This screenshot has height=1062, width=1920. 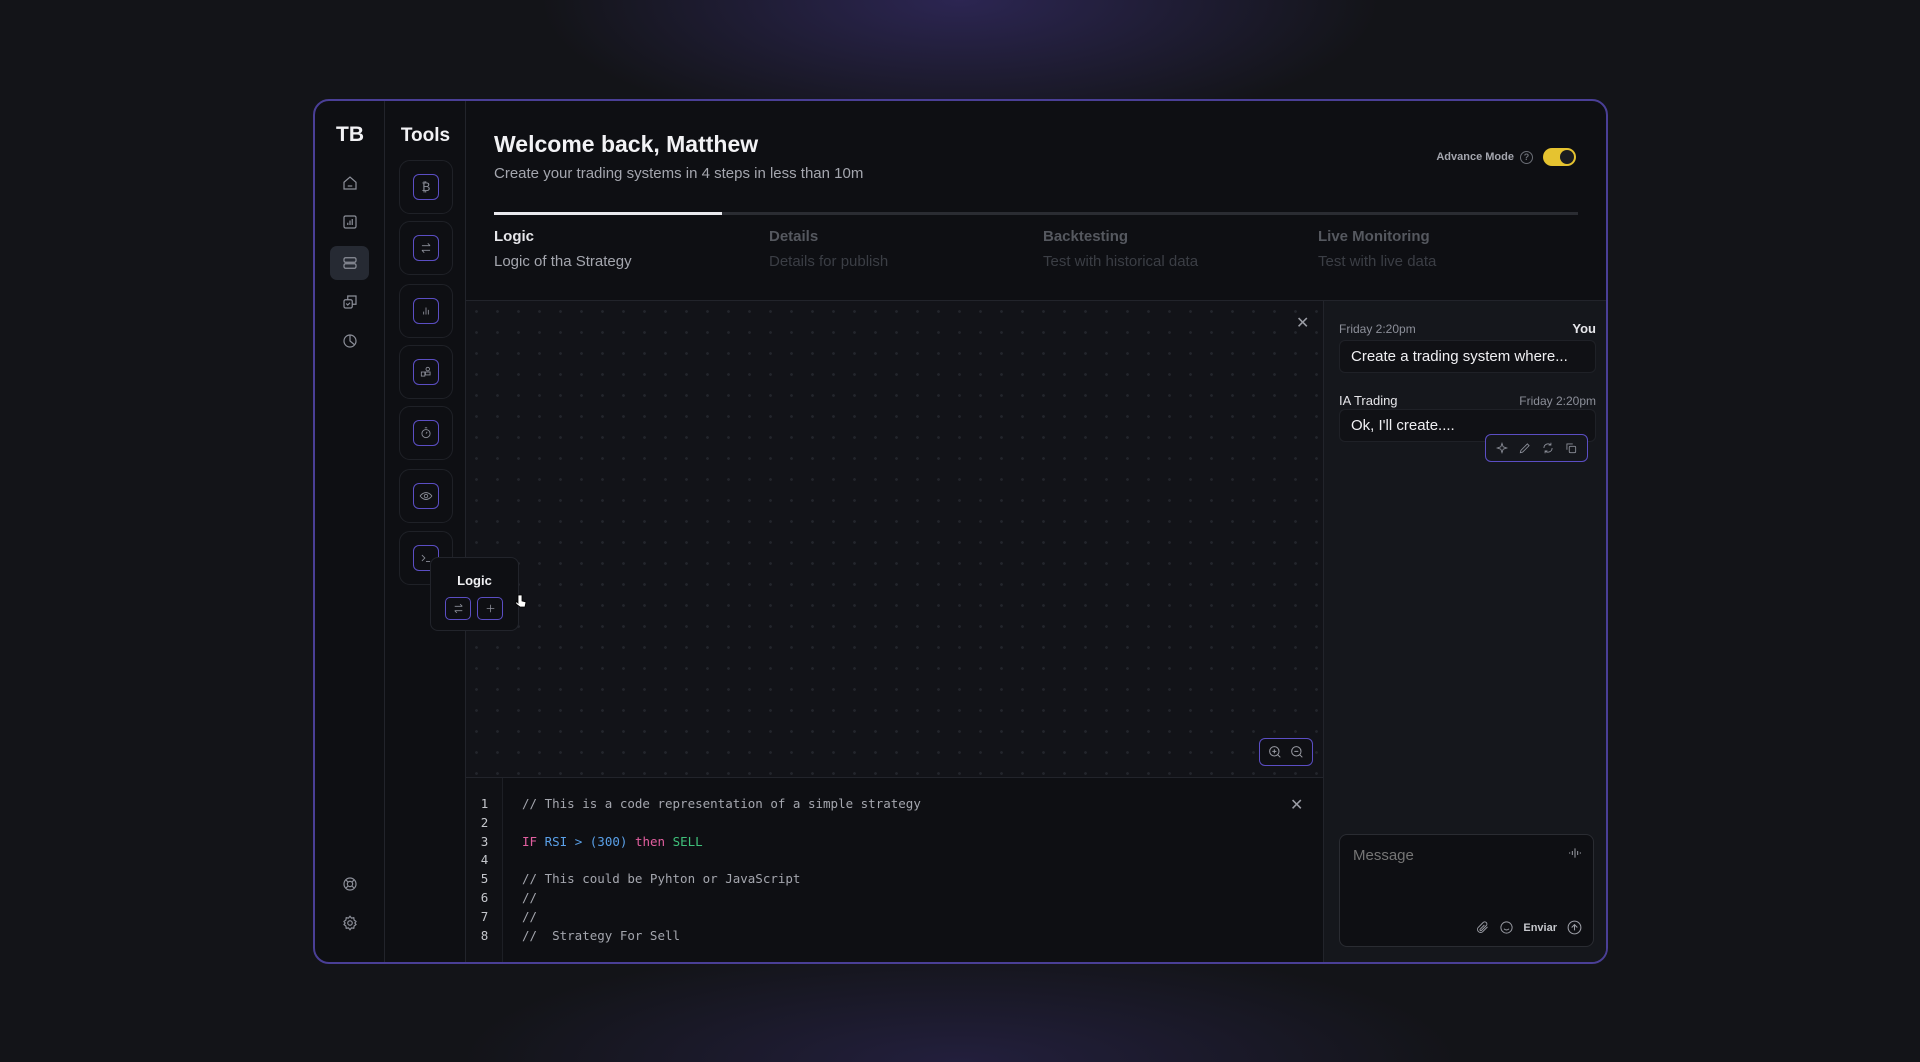 I want to click on steps-progress-bar, so click(x=1036, y=213).